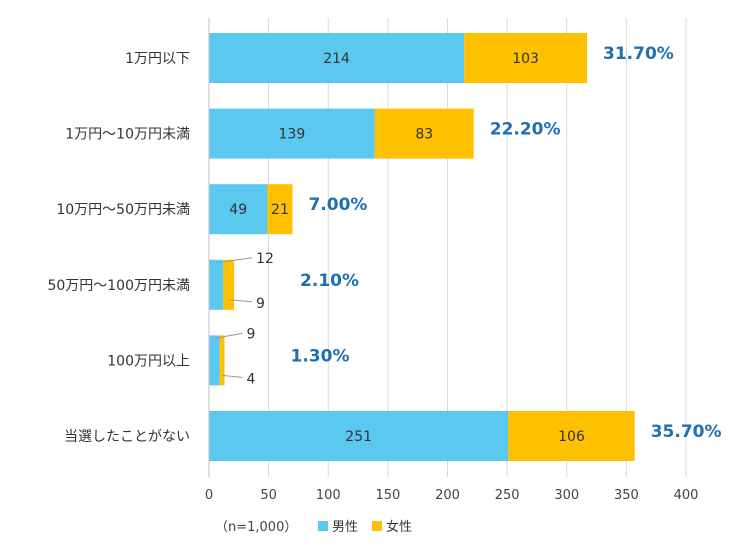 The width and height of the screenshot is (730, 557). Describe the element at coordinates (320, 356) in the screenshot. I see `total-percent-label: 1.30%` at that location.